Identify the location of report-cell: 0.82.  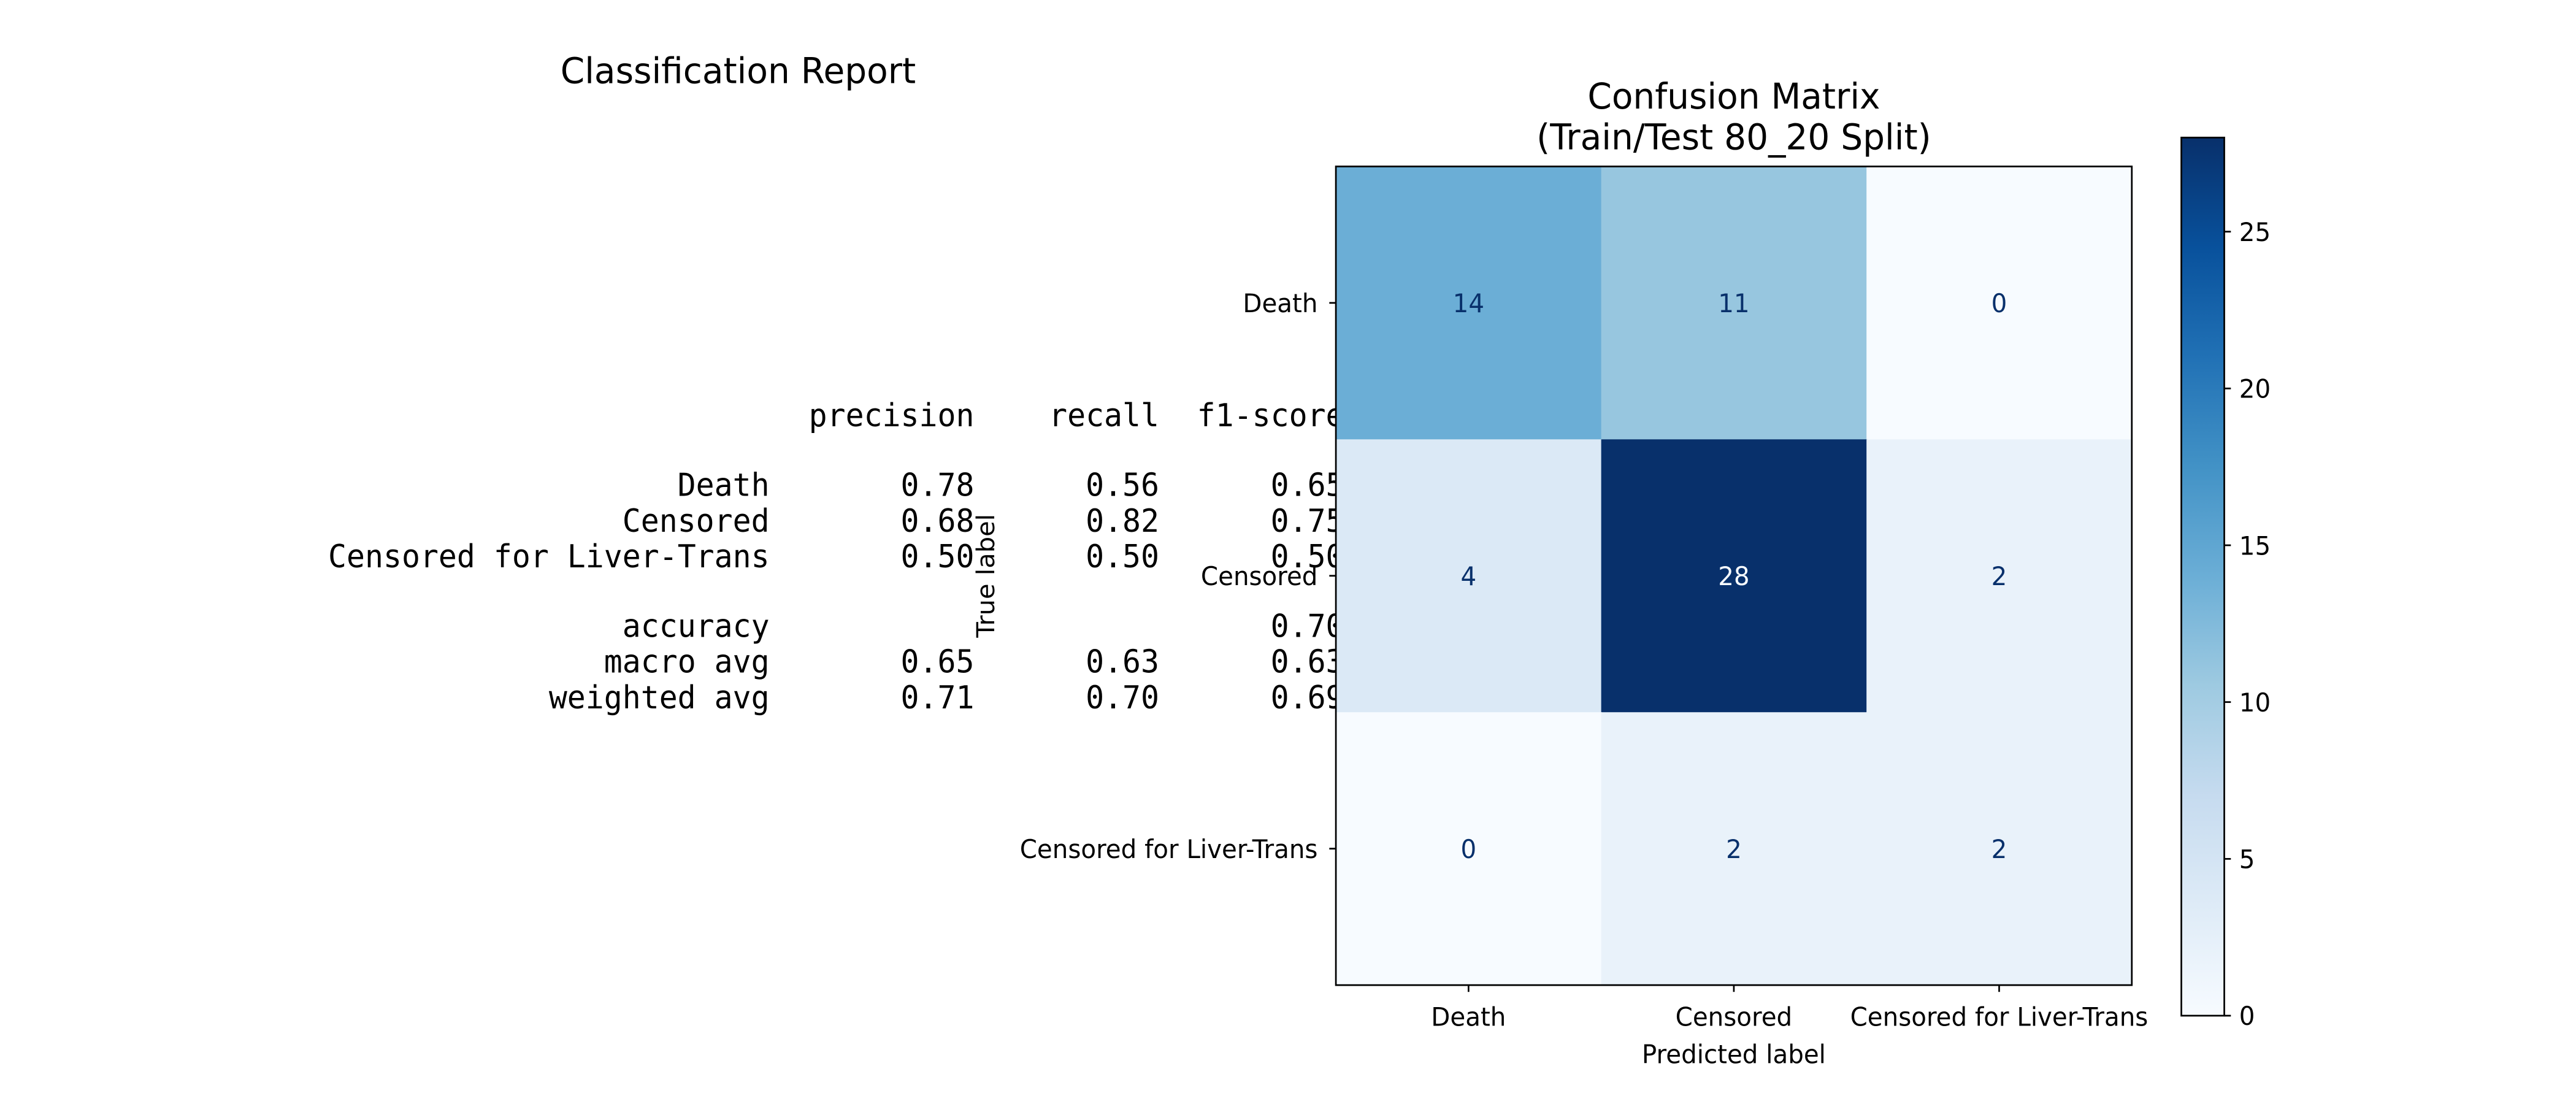
(1122, 520).